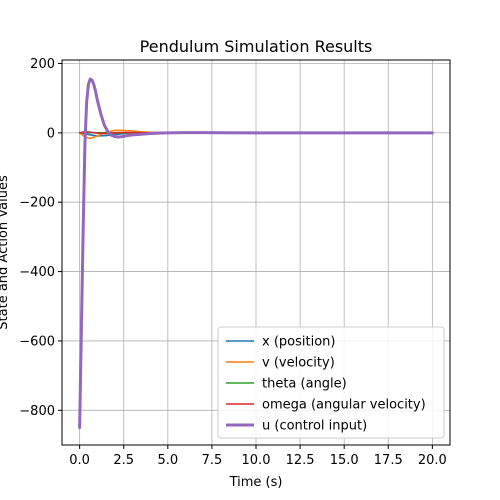  I want to click on x-tick-label: 0.0, so click(79, 460).